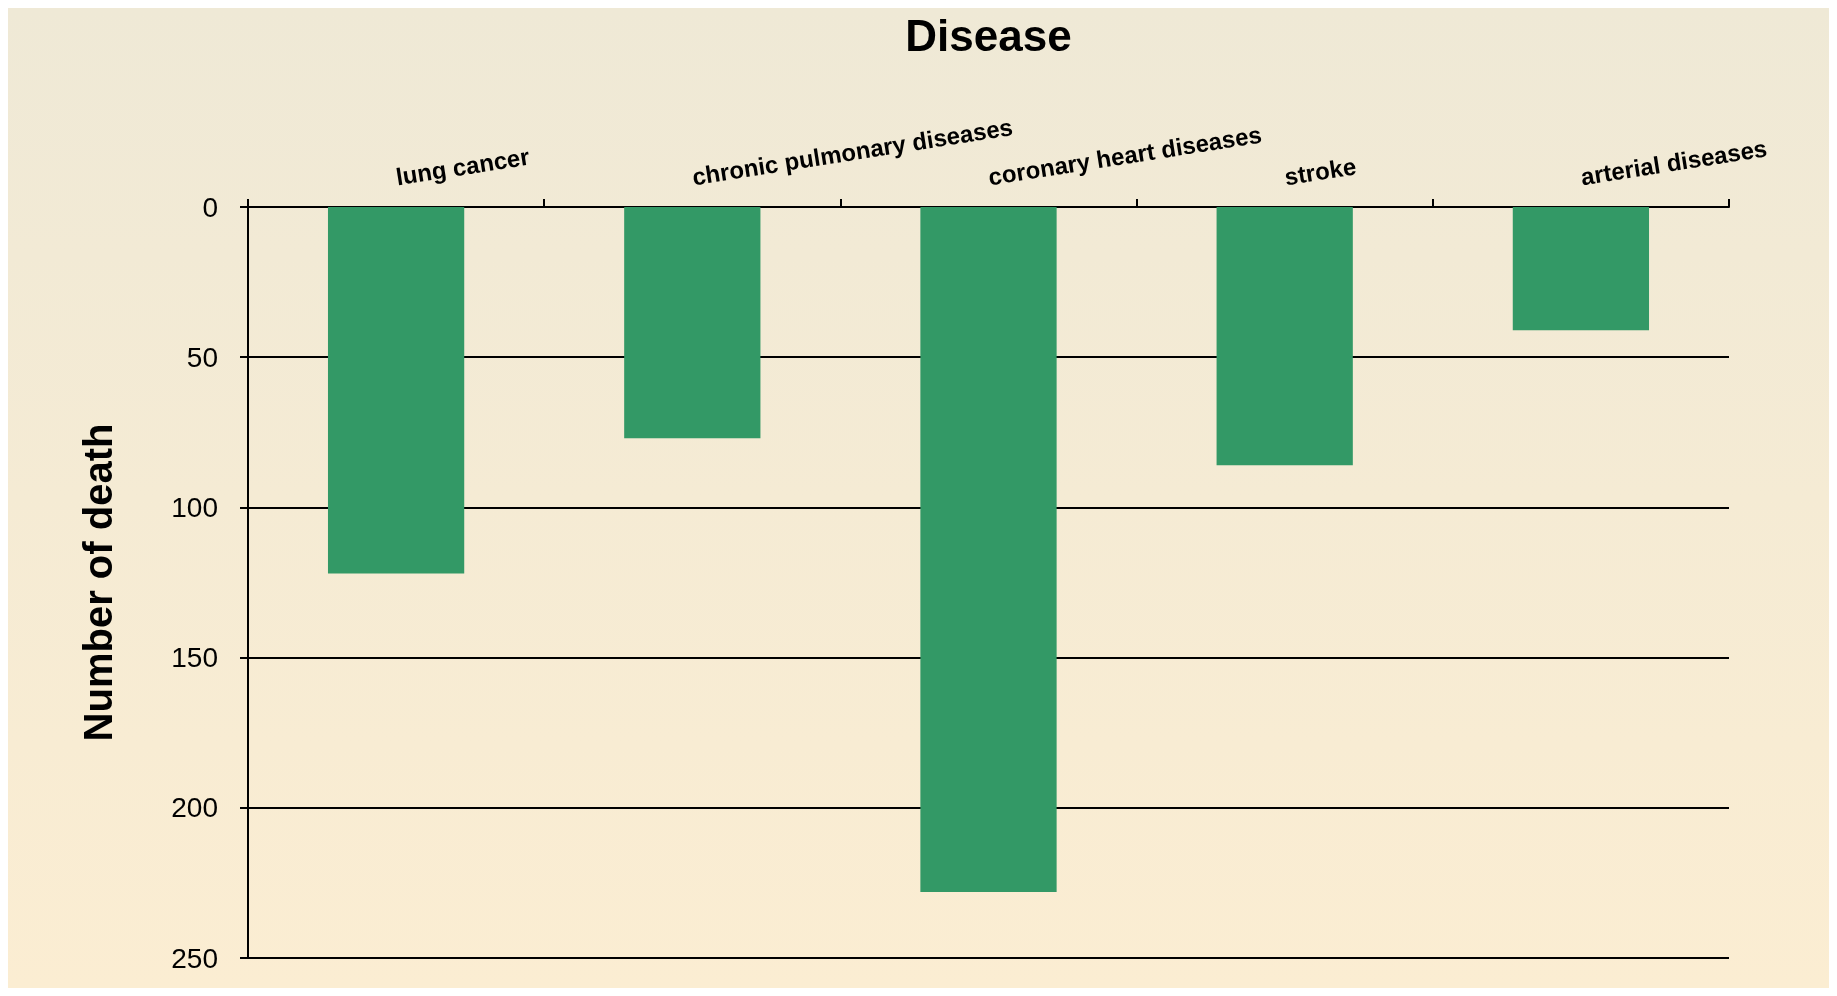  I want to click on y-tick-label: 50, so click(202, 357).